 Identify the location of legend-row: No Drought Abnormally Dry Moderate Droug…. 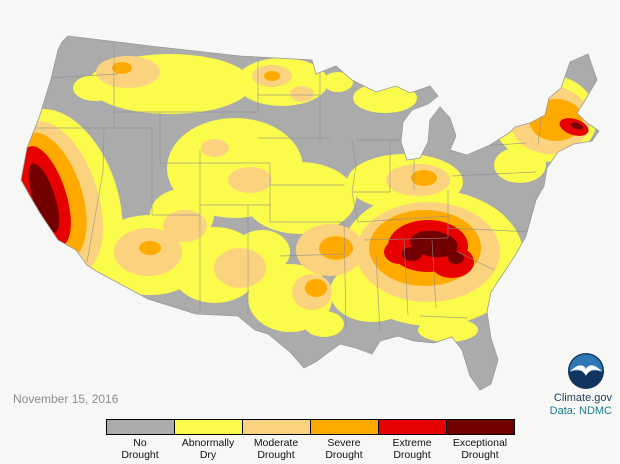
(310, 440).